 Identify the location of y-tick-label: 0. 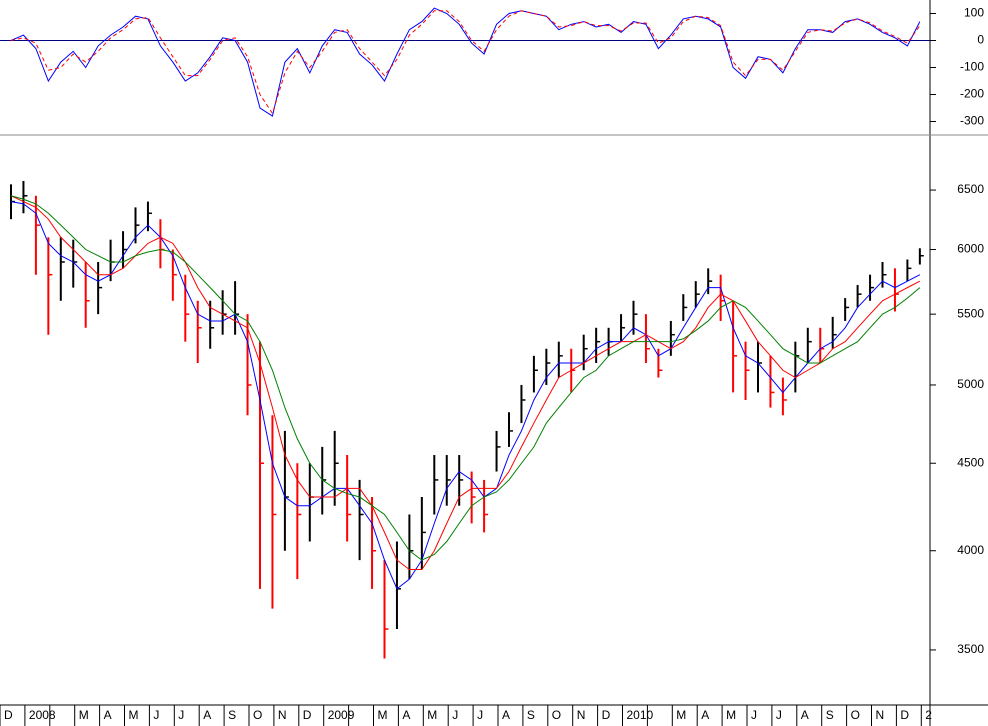
(980, 40).